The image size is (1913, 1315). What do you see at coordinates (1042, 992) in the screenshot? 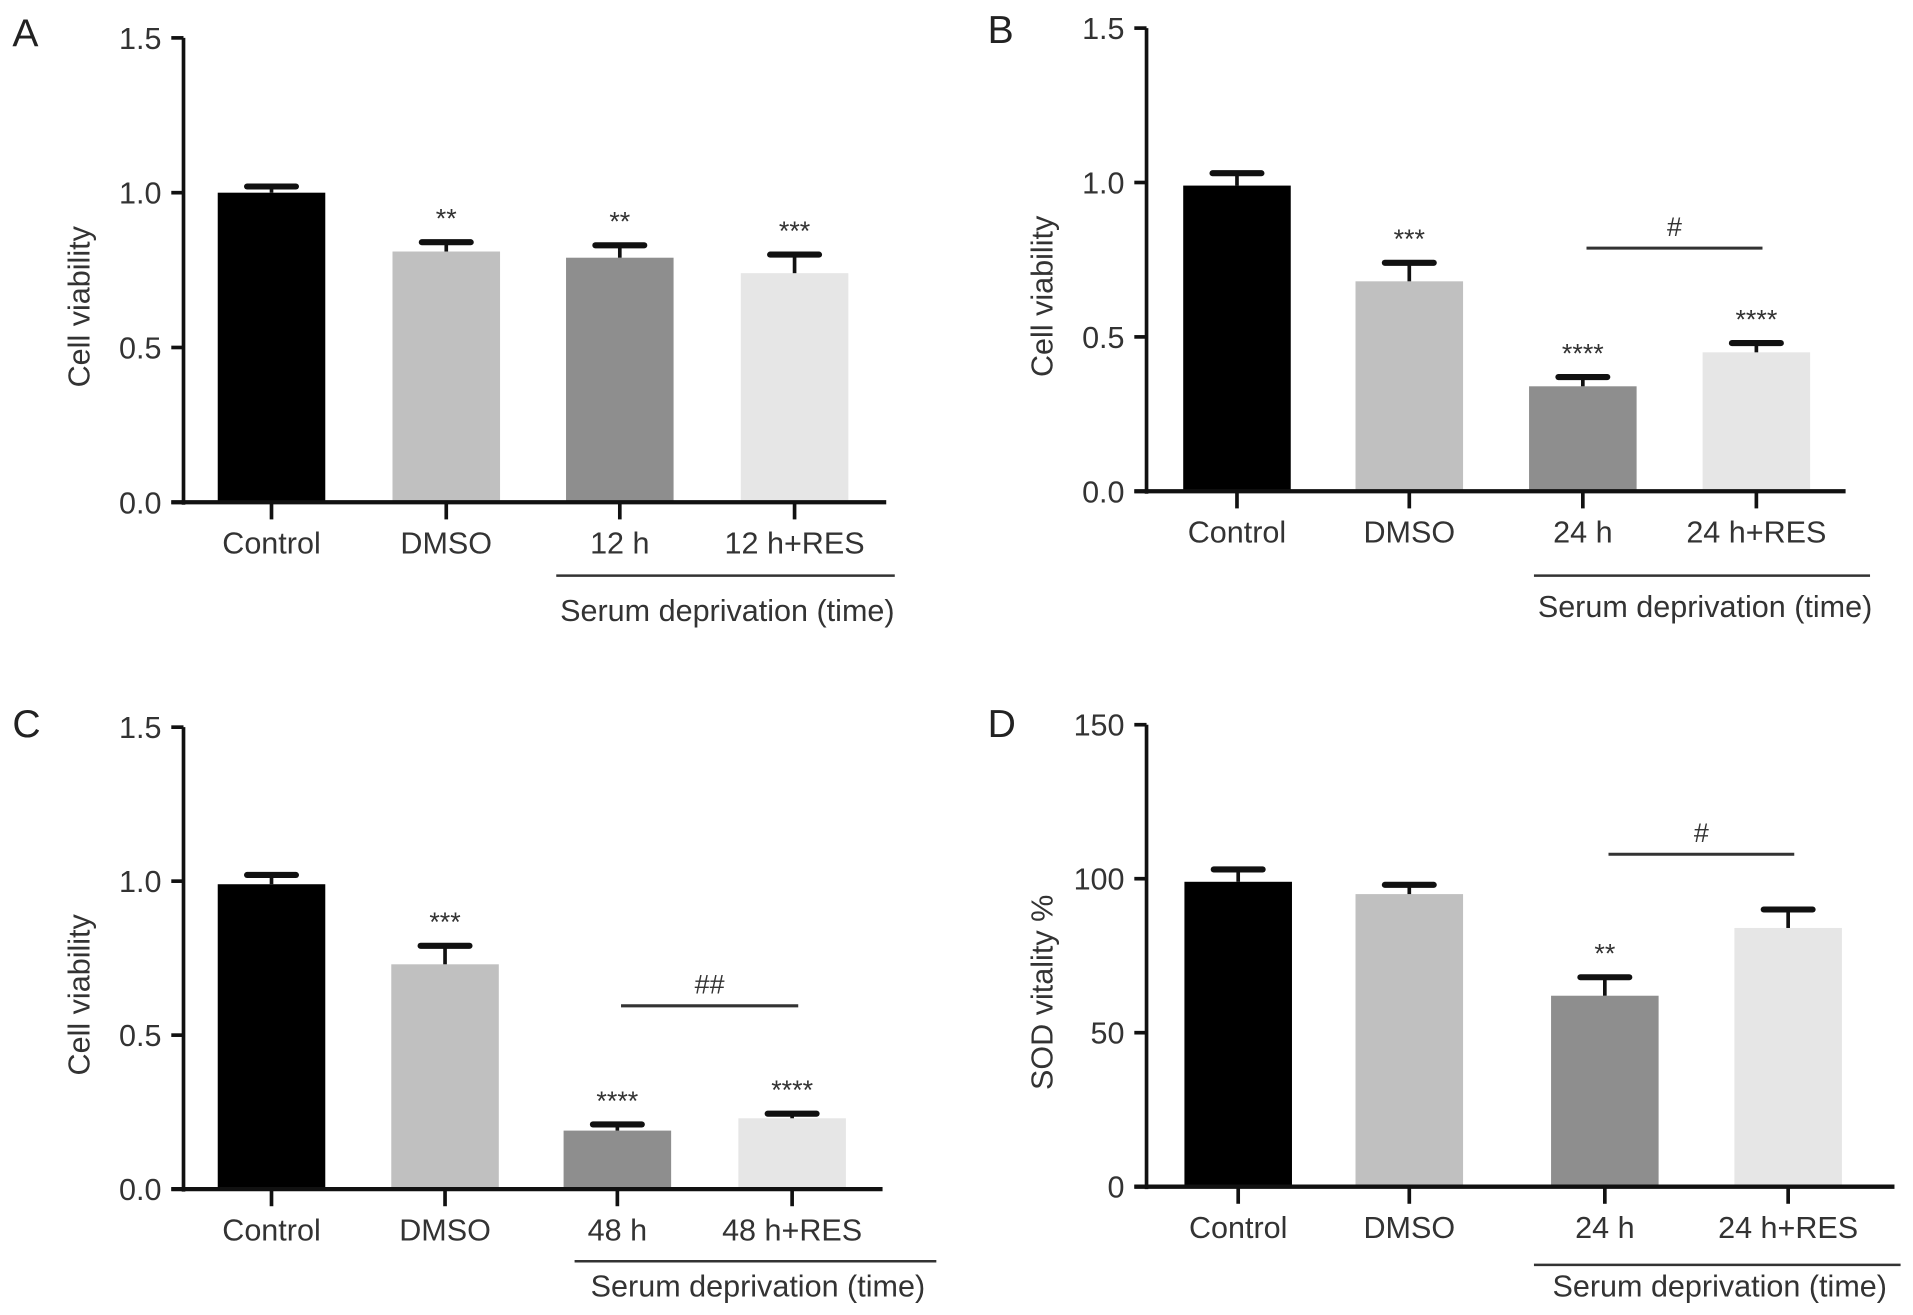
I see `y-axis-label: SOD vitality %` at bounding box center [1042, 992].